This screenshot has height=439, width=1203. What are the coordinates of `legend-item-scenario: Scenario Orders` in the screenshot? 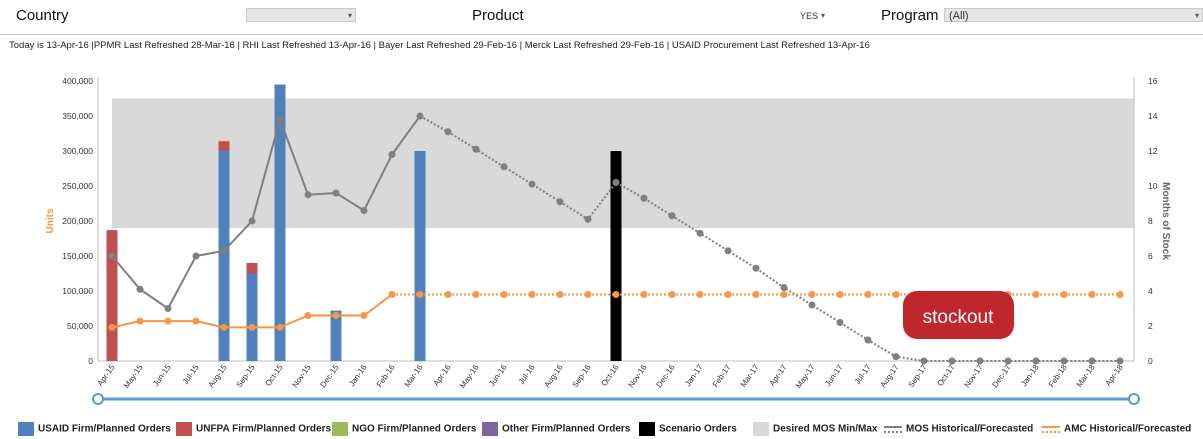 It's located at (688, 429).